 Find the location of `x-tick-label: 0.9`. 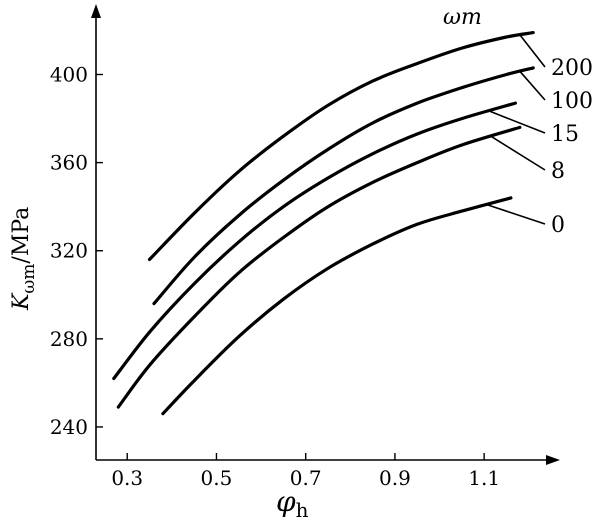

x-tick-label: 0.9 is located at coordinates (395, 478).